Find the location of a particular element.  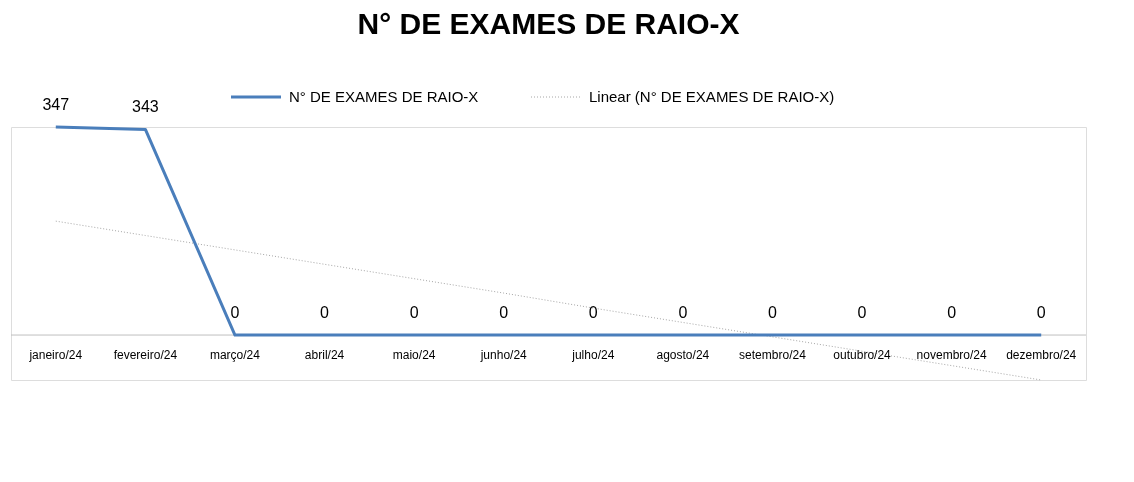

x-tick-label: janeiro/24 is located at coordinates (55, 355).